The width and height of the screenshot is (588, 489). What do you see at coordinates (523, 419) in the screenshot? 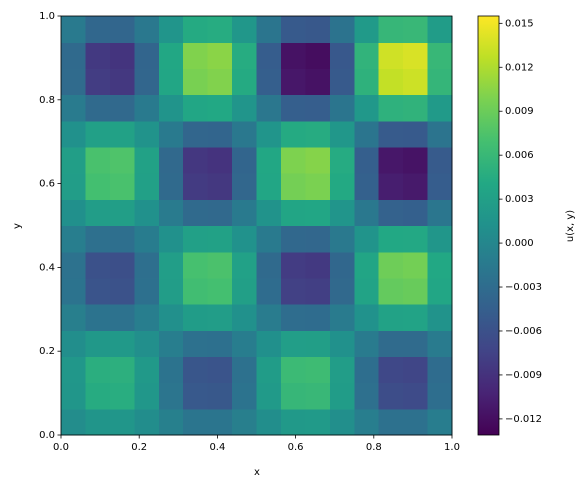
I see `colorbar-tick-label: −0.012` at bounding box center [523, 419].